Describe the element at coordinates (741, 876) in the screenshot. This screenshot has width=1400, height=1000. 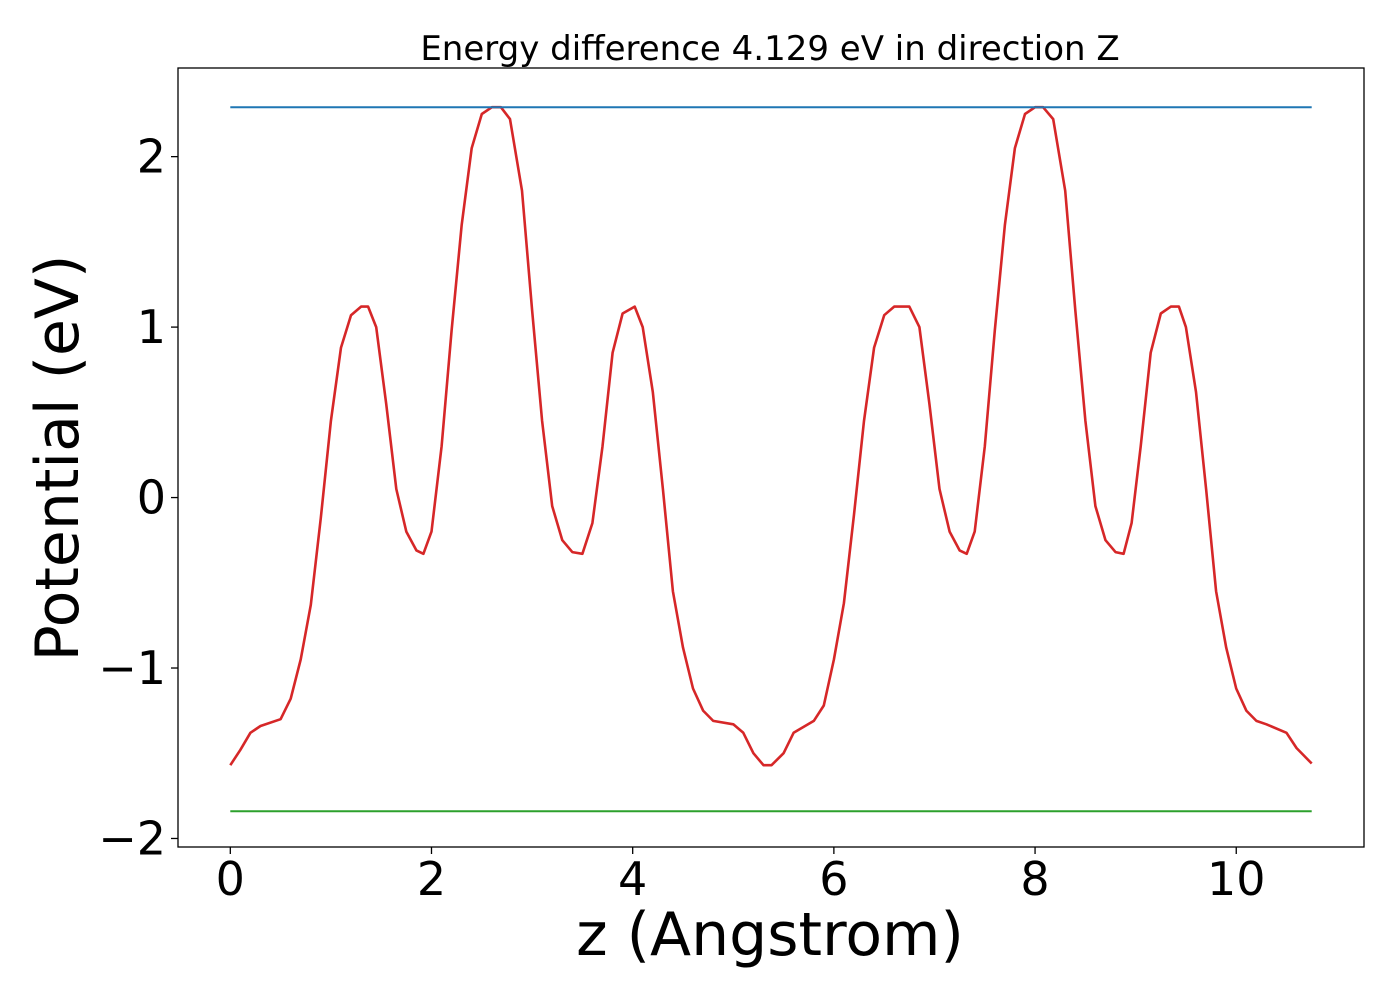
I see `x-axis: 0 2 4 6 8 10` at that location.